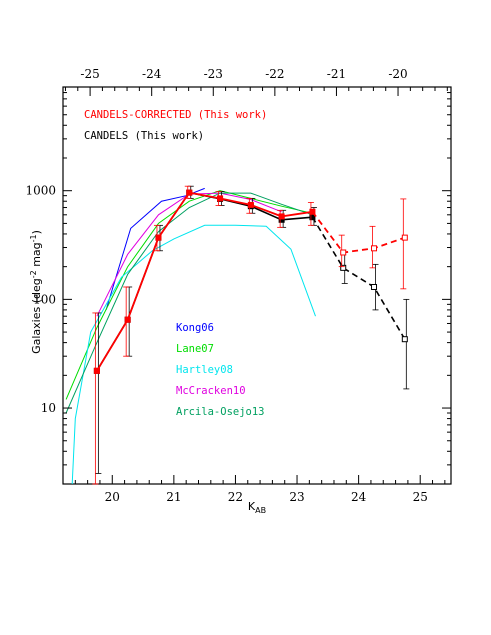 This screenshot has width=491, height=635. What do you see at coordinates (213, 74) in the screenshot?
I see `top-tick-label: -23` at bounding box center [213, 74].